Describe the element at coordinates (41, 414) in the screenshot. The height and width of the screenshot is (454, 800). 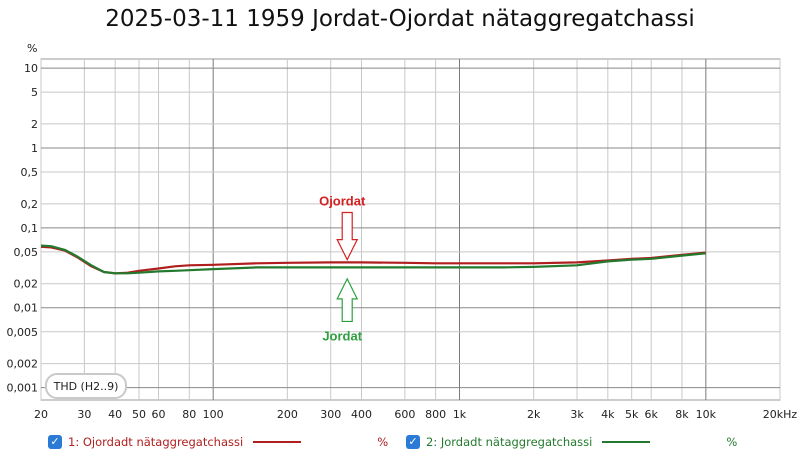
I see `x-tick-label: 20` at that location.